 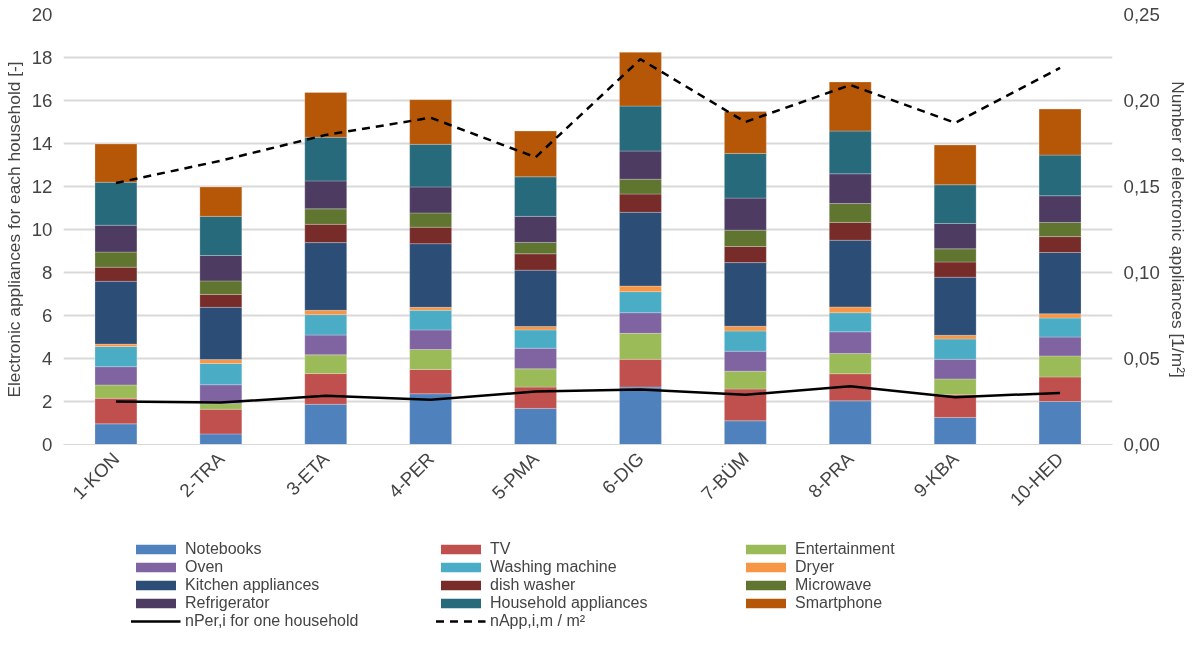 I want to click on legend-label: Smartphone, so click(x=839, y=603).